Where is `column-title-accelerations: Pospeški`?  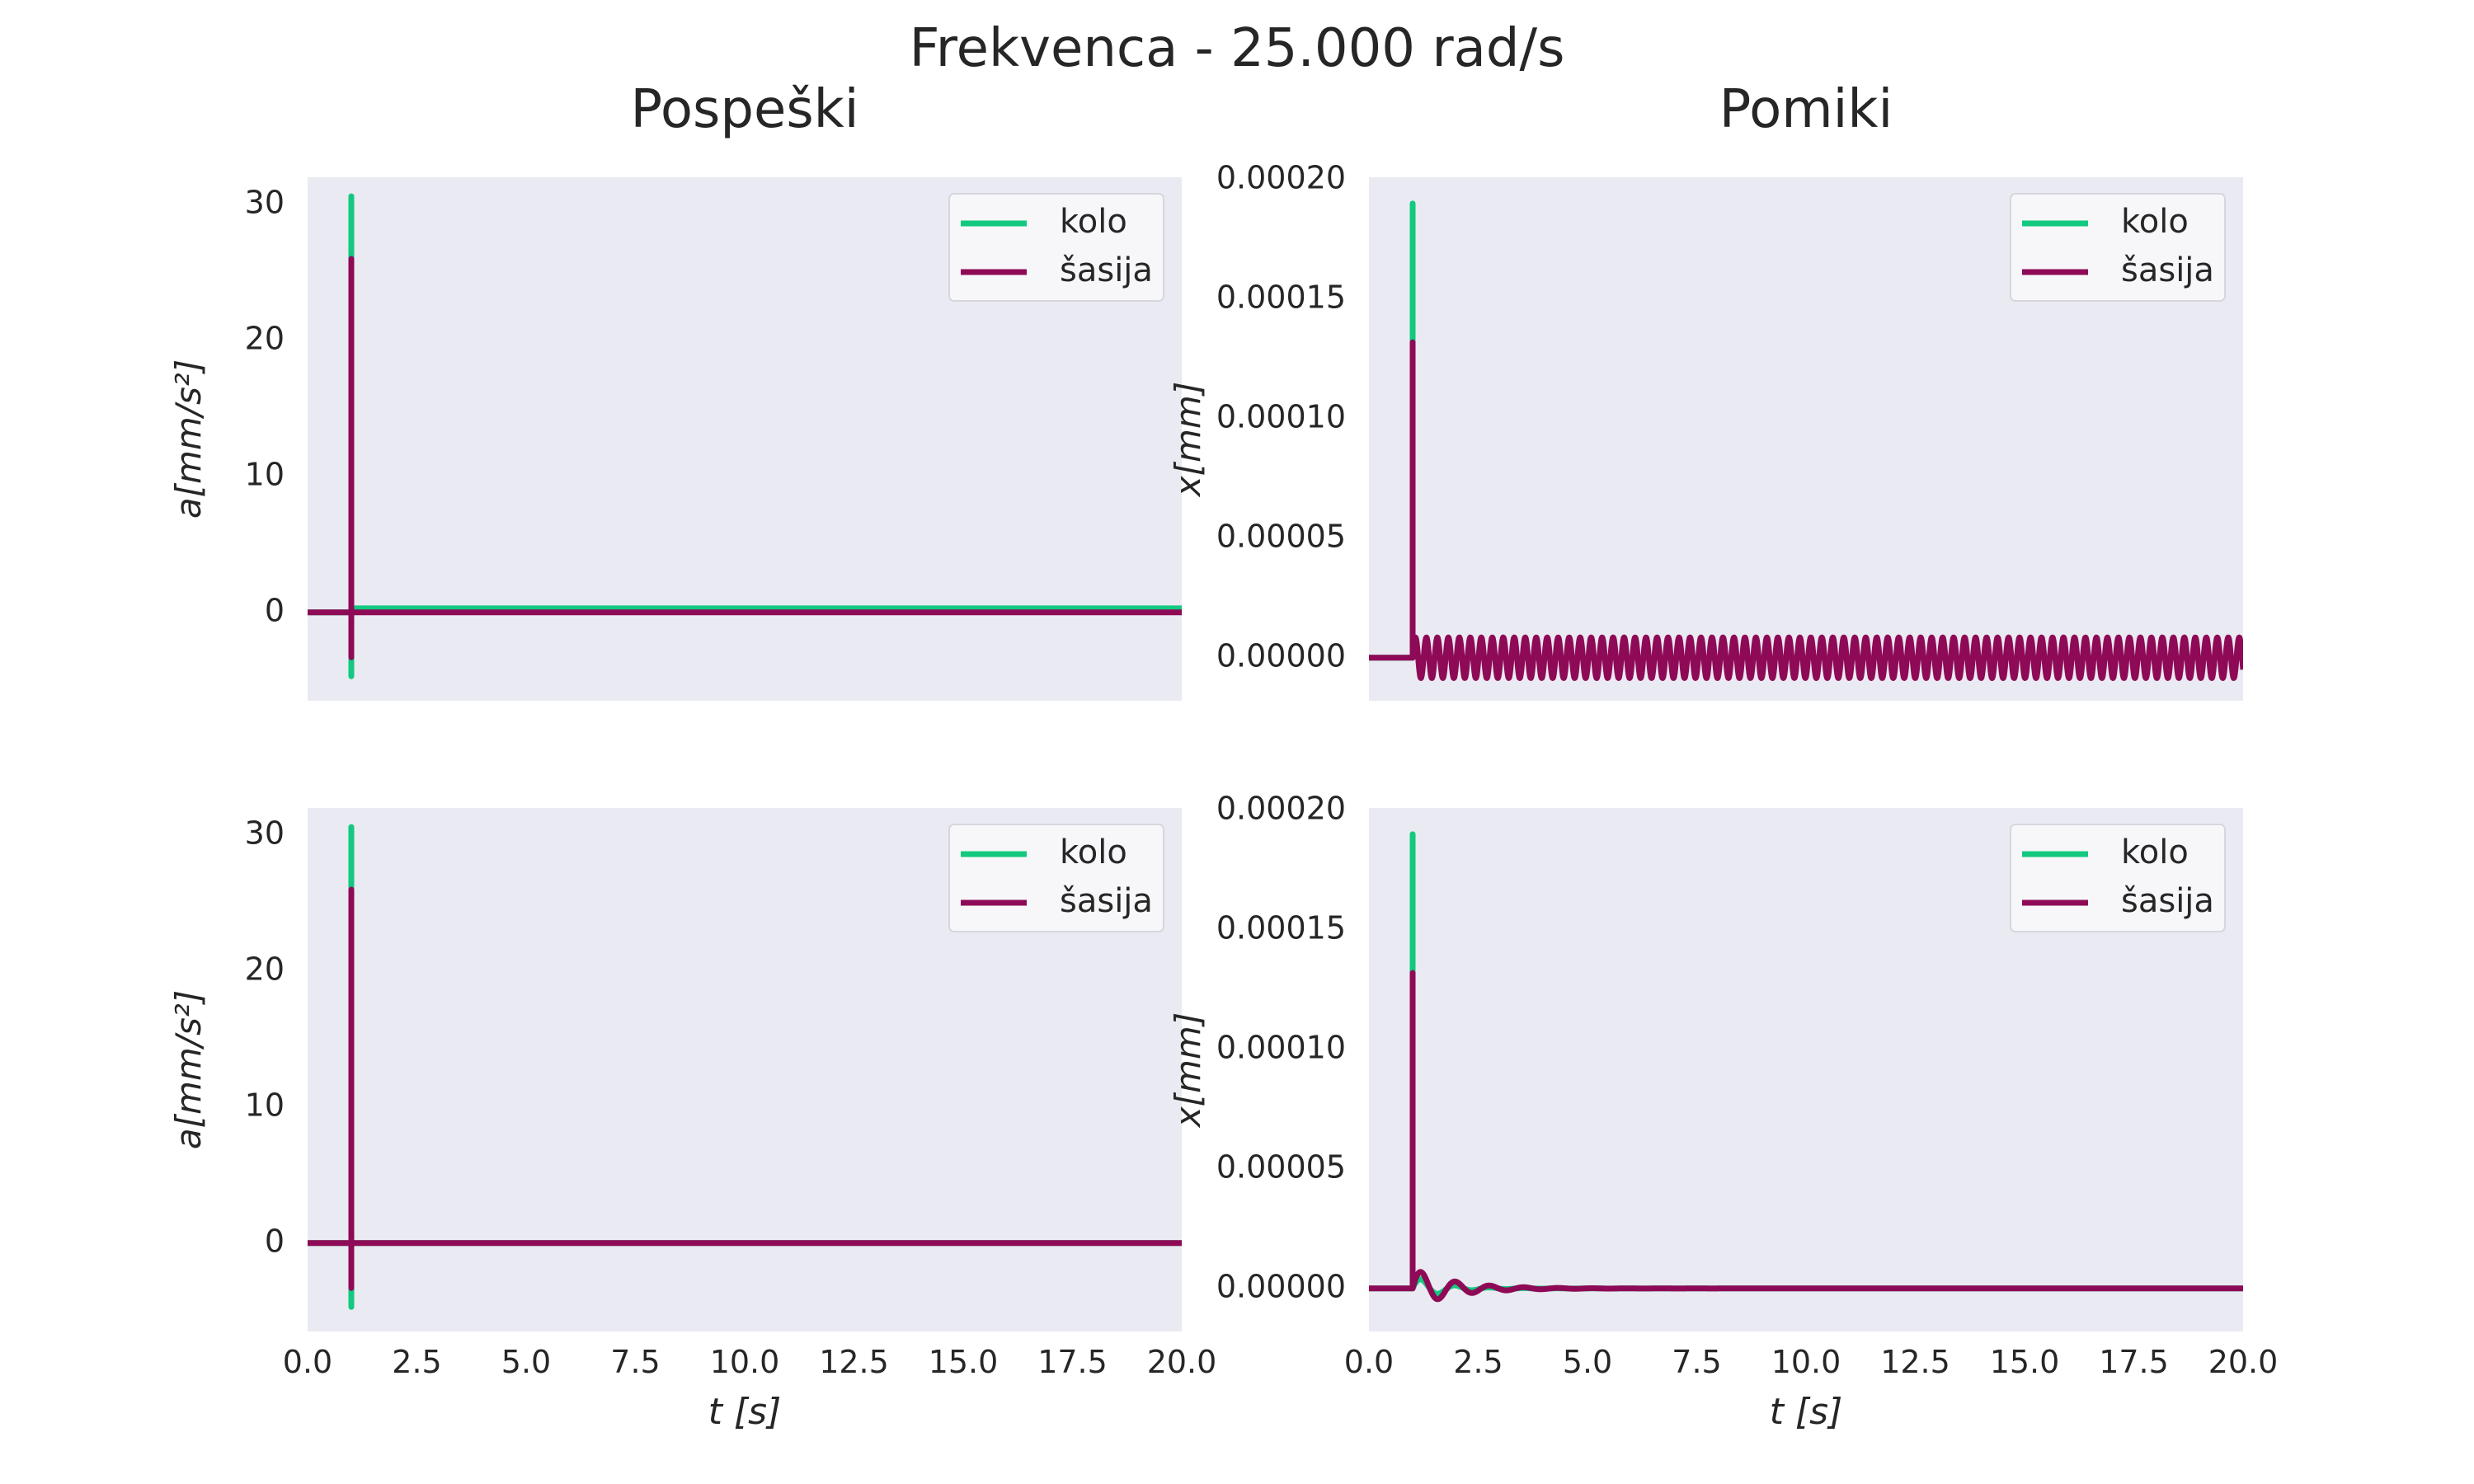
column-title-accelerations: Pospeški is located at coordinates (744, 109).